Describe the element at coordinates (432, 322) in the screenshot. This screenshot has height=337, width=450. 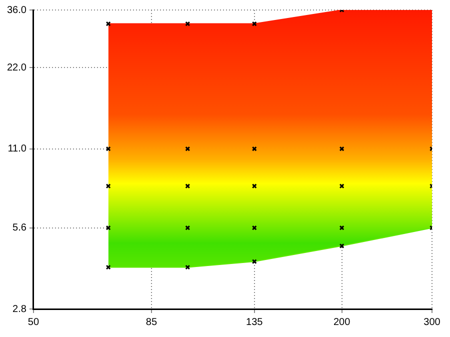
I see `x-tick-label: 300` at that location.